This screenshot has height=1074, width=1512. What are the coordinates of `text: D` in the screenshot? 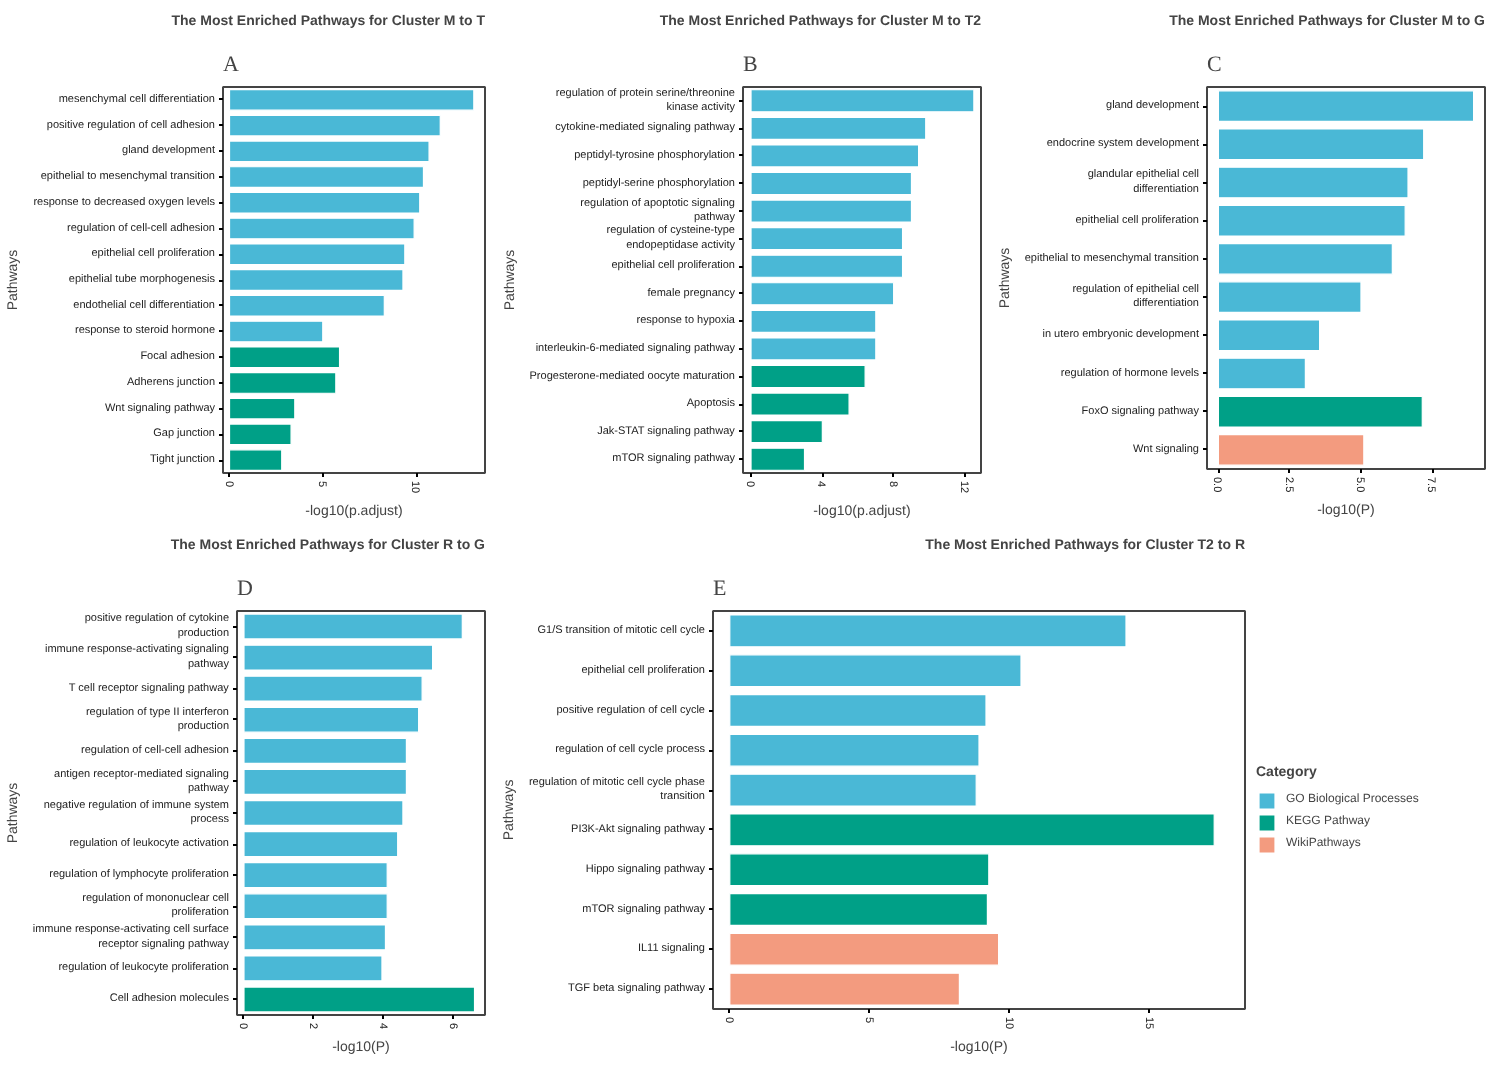 It's located at (245, 589).